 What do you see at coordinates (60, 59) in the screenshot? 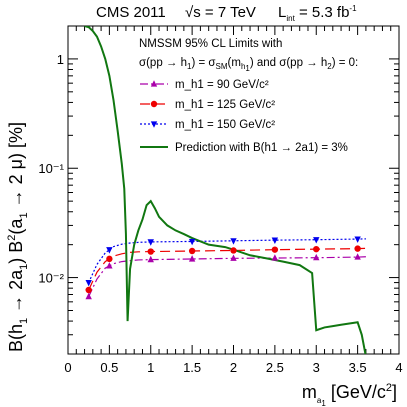
I see `y-tick-label: 1` at bounding box center [60, 59].